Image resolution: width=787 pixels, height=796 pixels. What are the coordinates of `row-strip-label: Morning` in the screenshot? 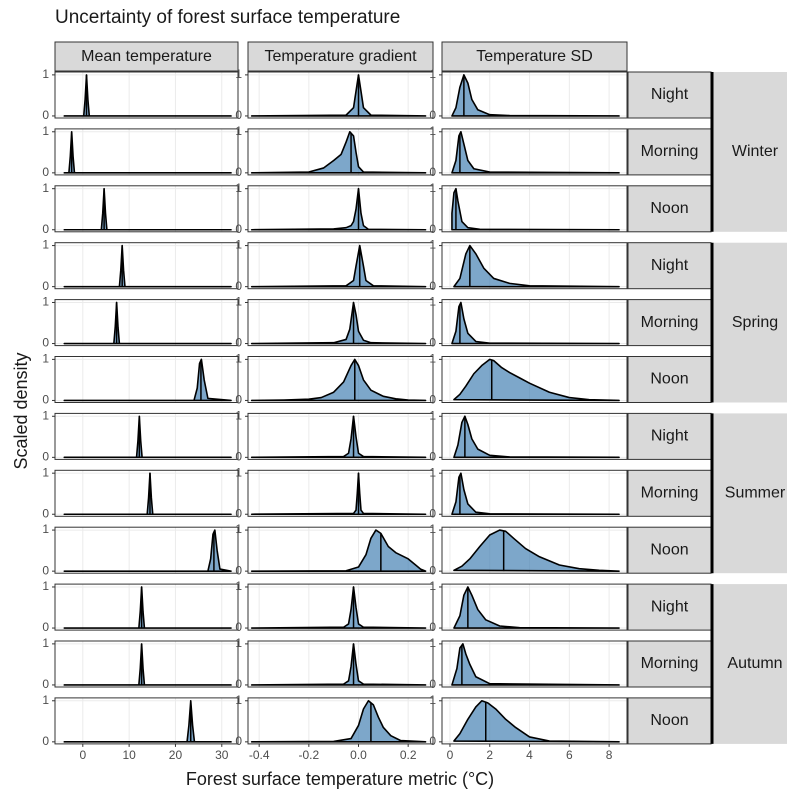 It's located at (670, 493).